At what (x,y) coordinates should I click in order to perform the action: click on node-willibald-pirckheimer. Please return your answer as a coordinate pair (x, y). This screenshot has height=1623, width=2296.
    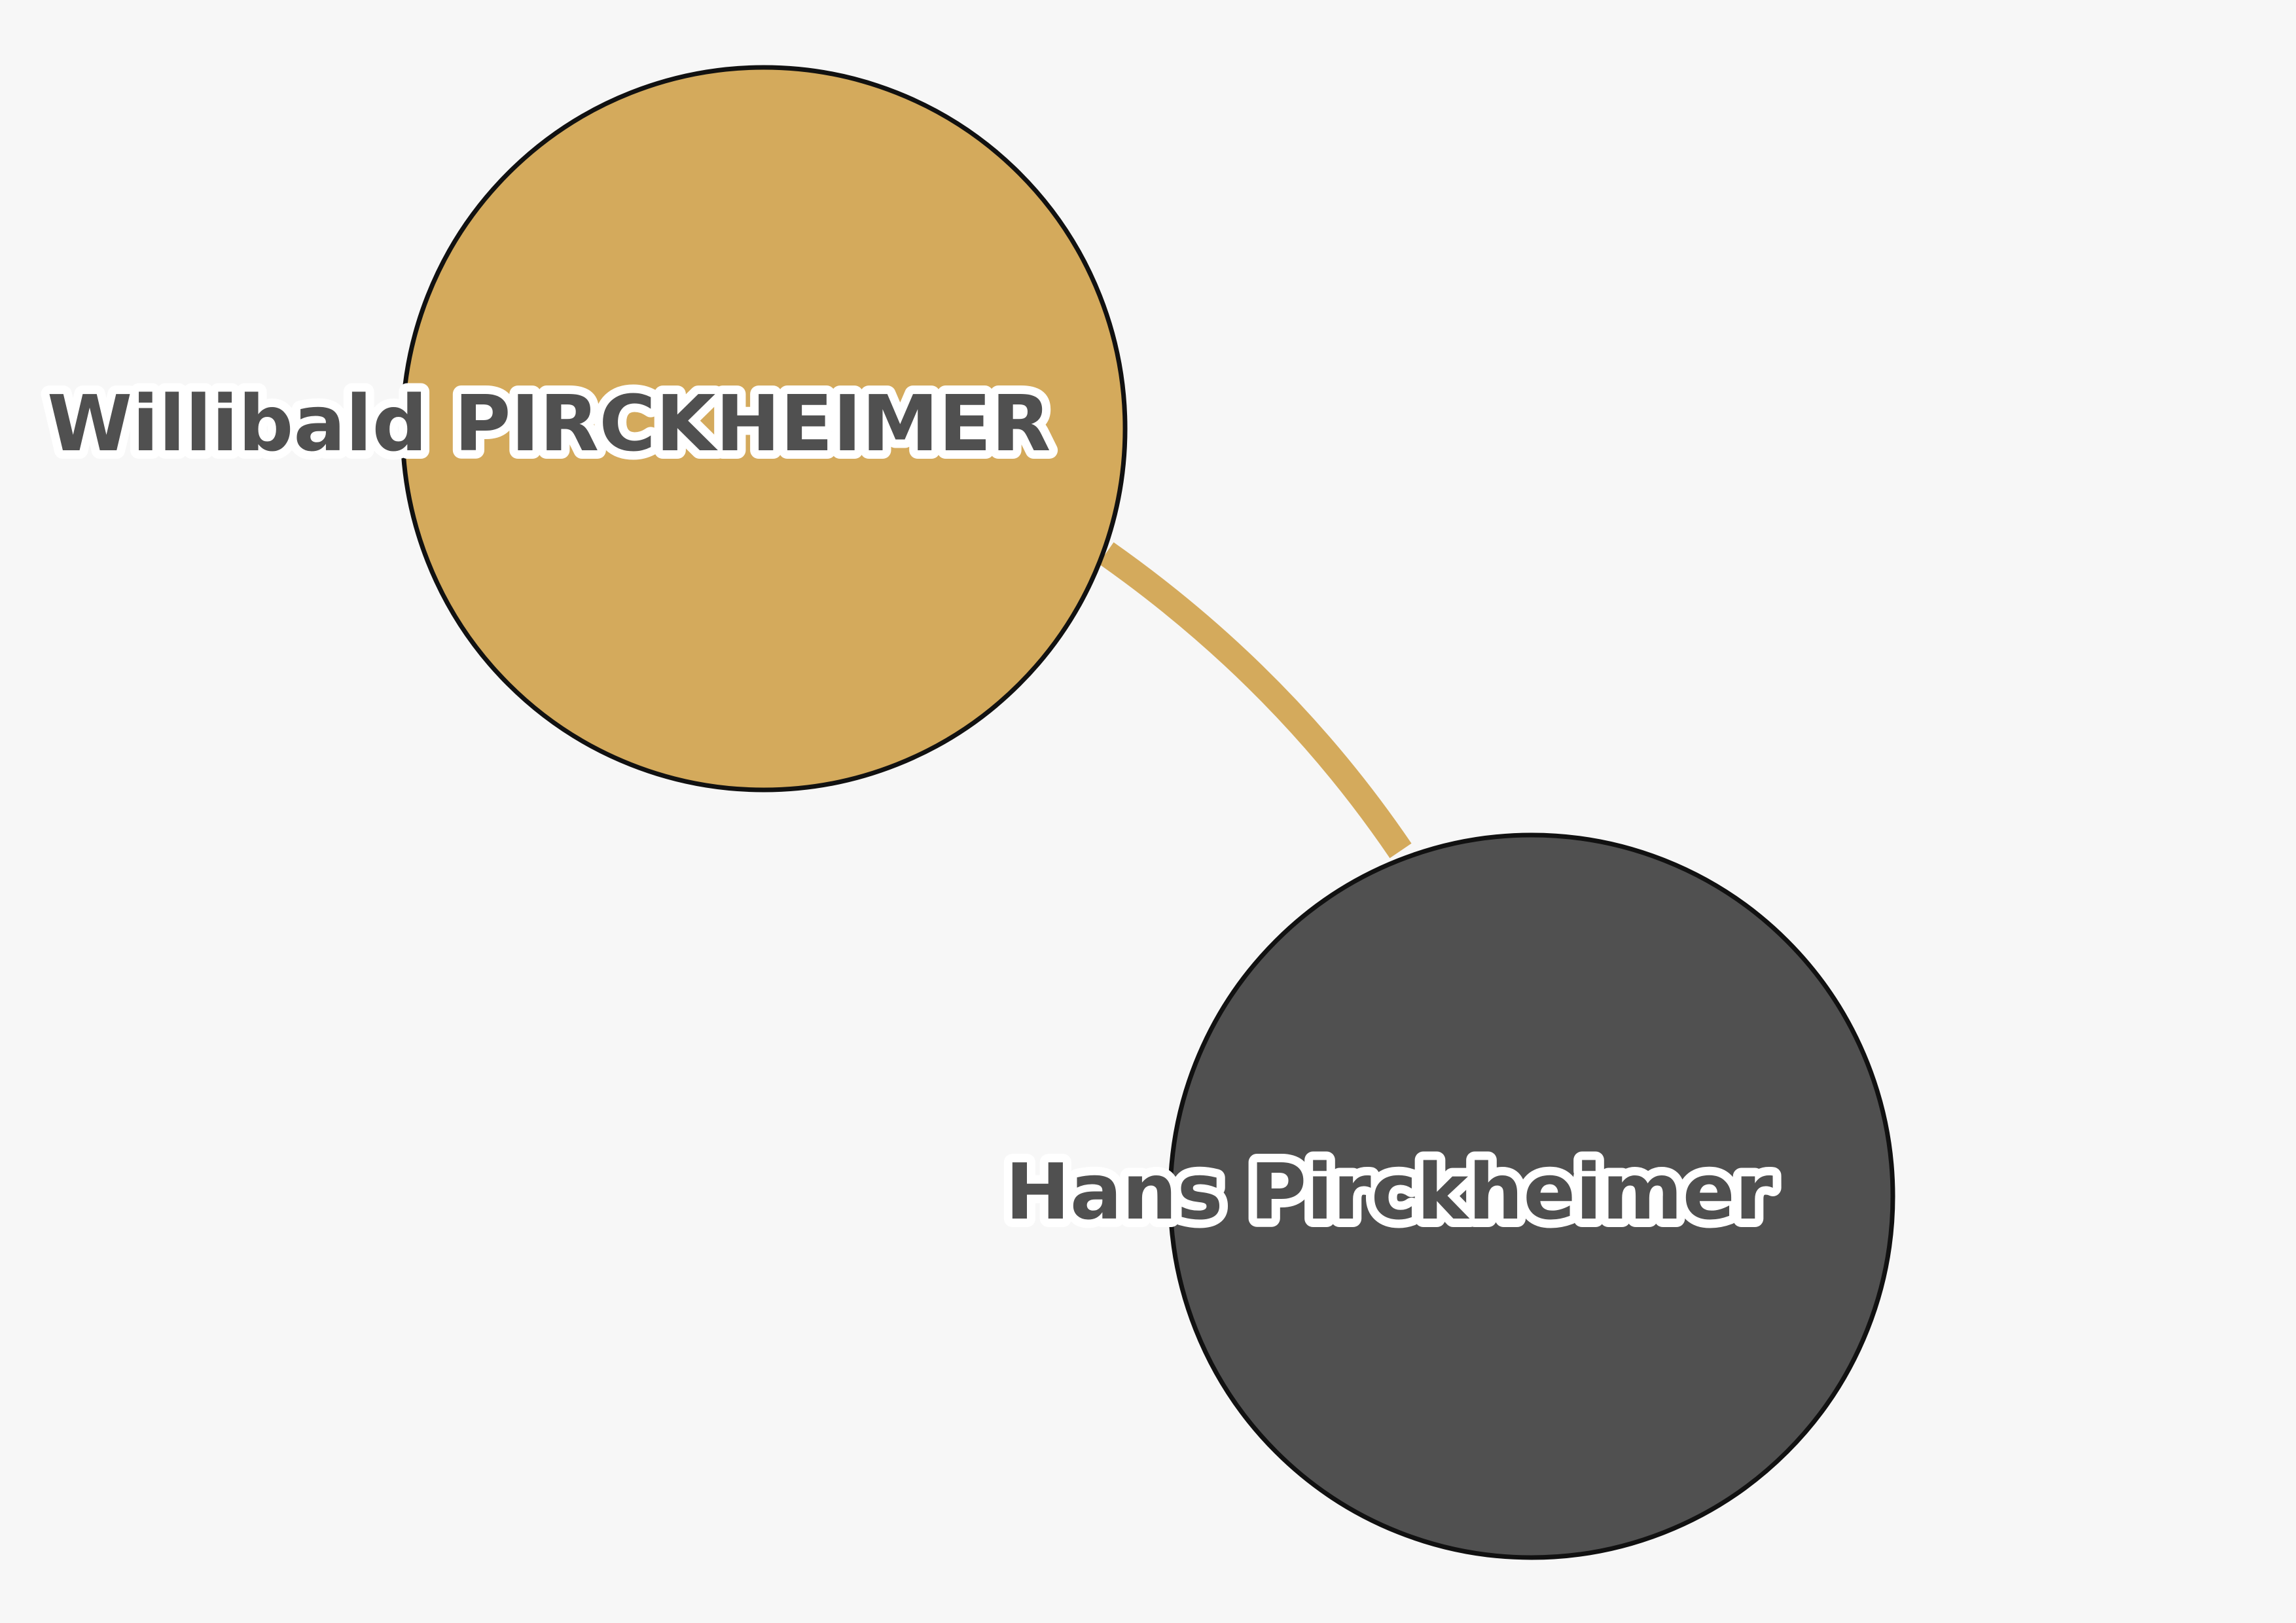
    Looking at the image, I should click on (764, 429).